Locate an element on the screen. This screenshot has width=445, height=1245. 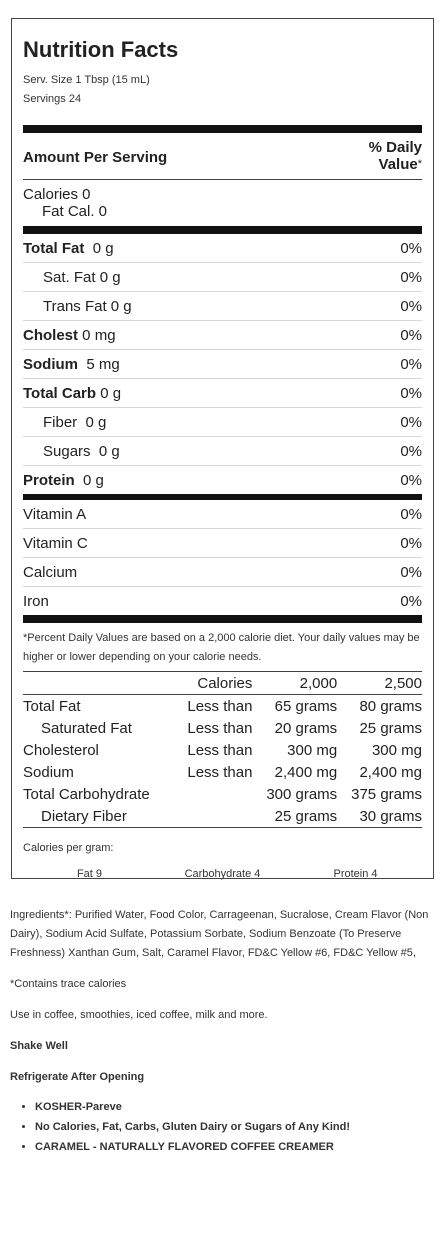
table-cell: 80 grams is located at coordinates (390, 706).